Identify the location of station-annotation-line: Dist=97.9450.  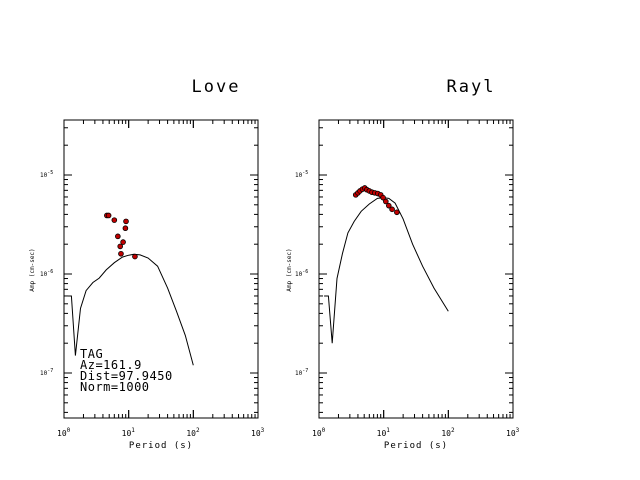
(126, 376).